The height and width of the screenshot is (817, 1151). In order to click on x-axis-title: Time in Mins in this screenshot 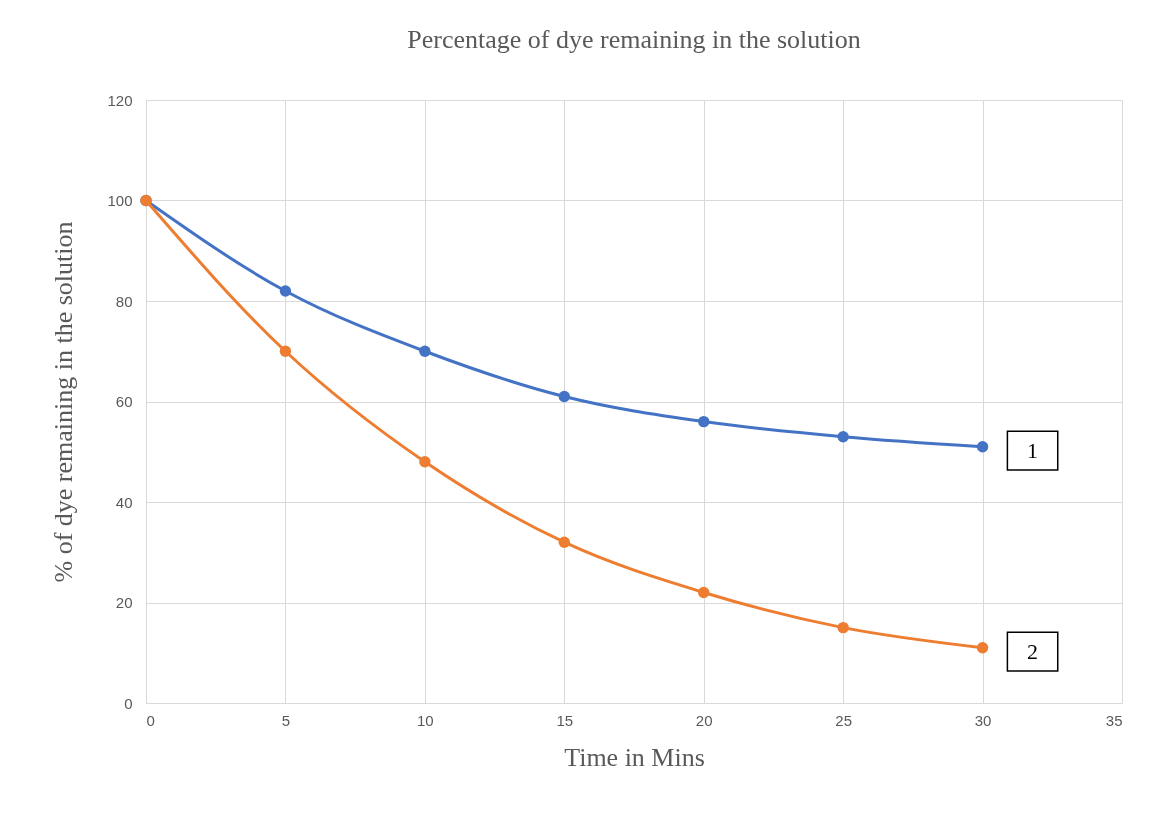, I will do `click(634, 757)`.